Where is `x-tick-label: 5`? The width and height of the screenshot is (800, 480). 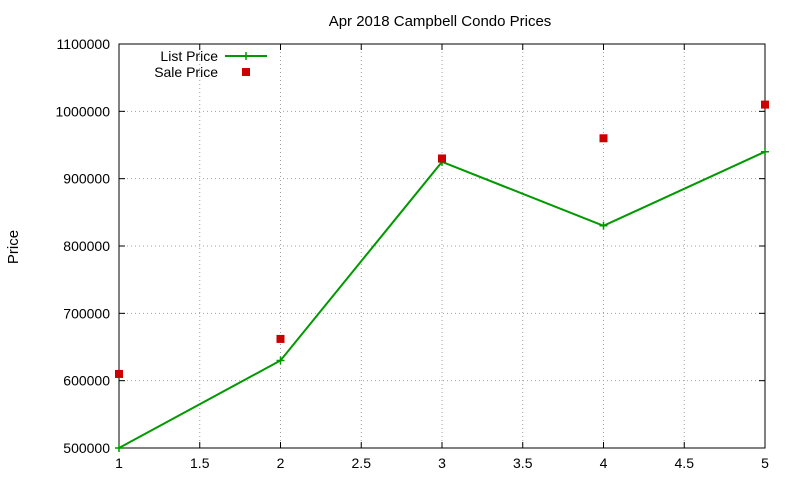 x-tick-label: 5 is located at coordinates (765, 463).